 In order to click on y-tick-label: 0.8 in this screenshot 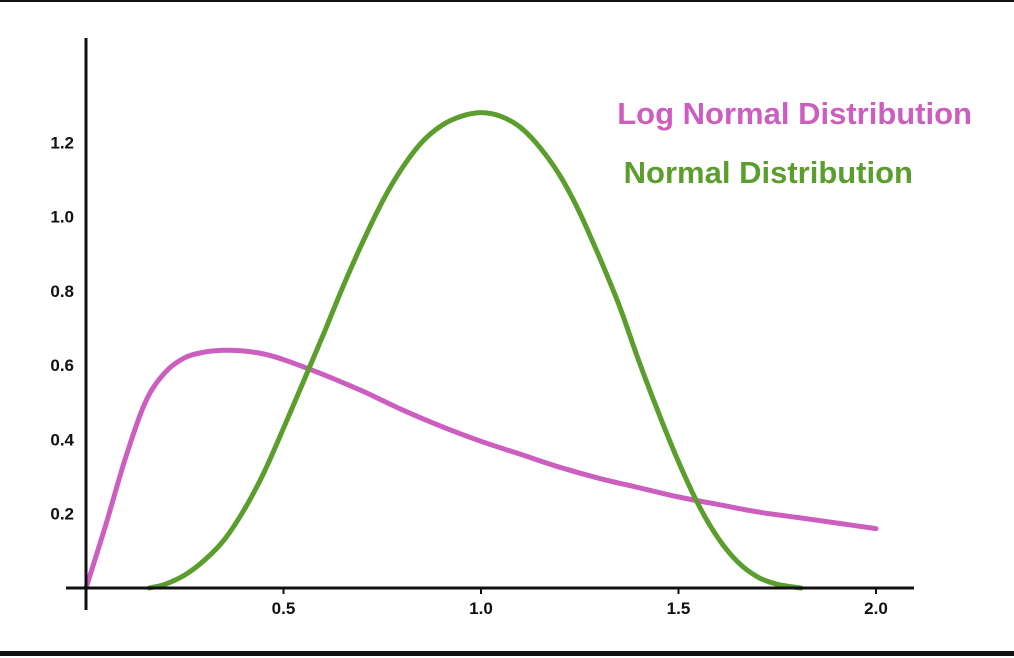, I will do `click(62, 291)`.